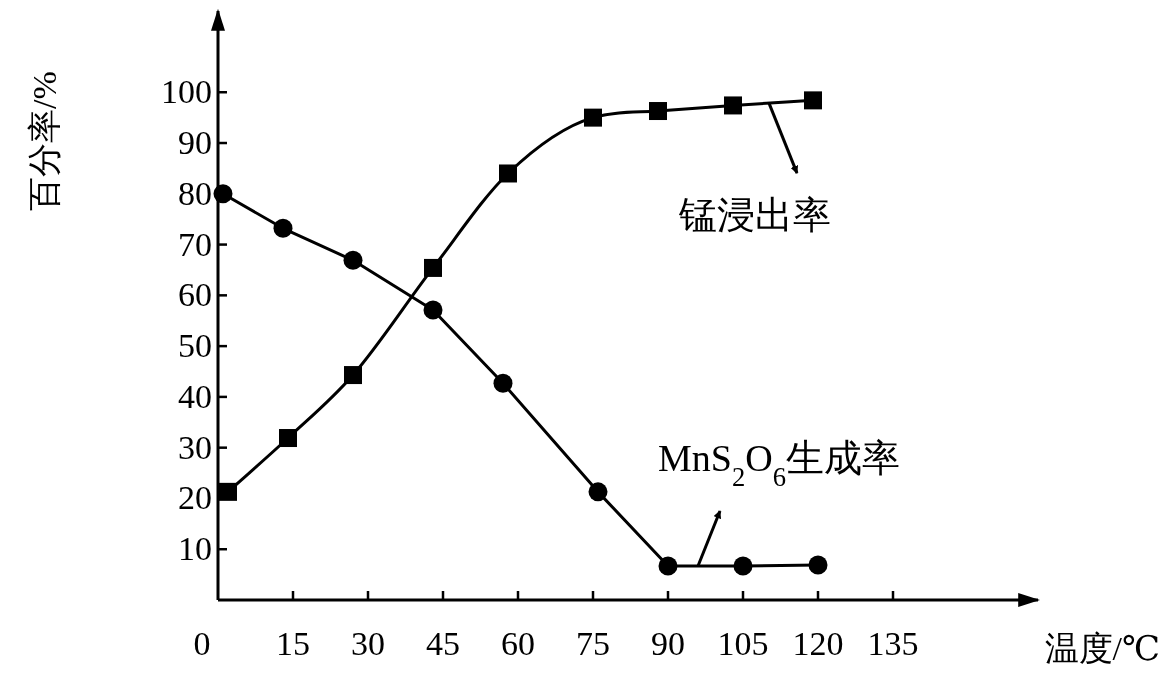 The image size is (1166, 673). I want to click on x-tick-label: 0, so click(202, 643).